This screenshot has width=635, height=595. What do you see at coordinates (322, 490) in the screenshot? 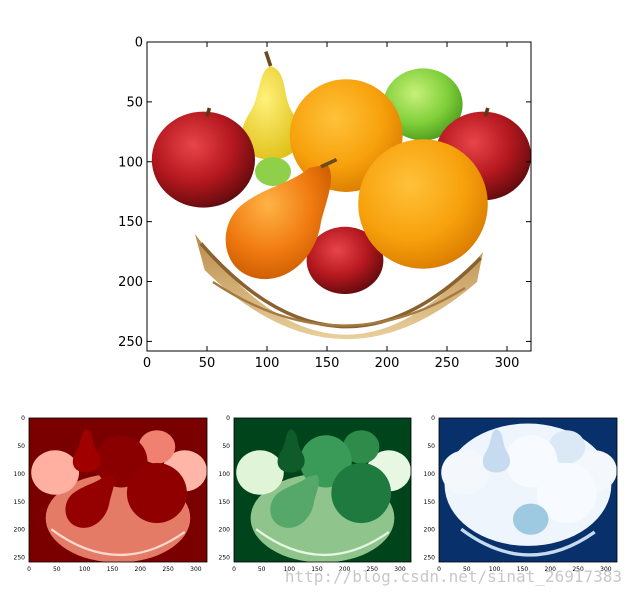
I see `green-channel-image` at bounding box center [322, 490].